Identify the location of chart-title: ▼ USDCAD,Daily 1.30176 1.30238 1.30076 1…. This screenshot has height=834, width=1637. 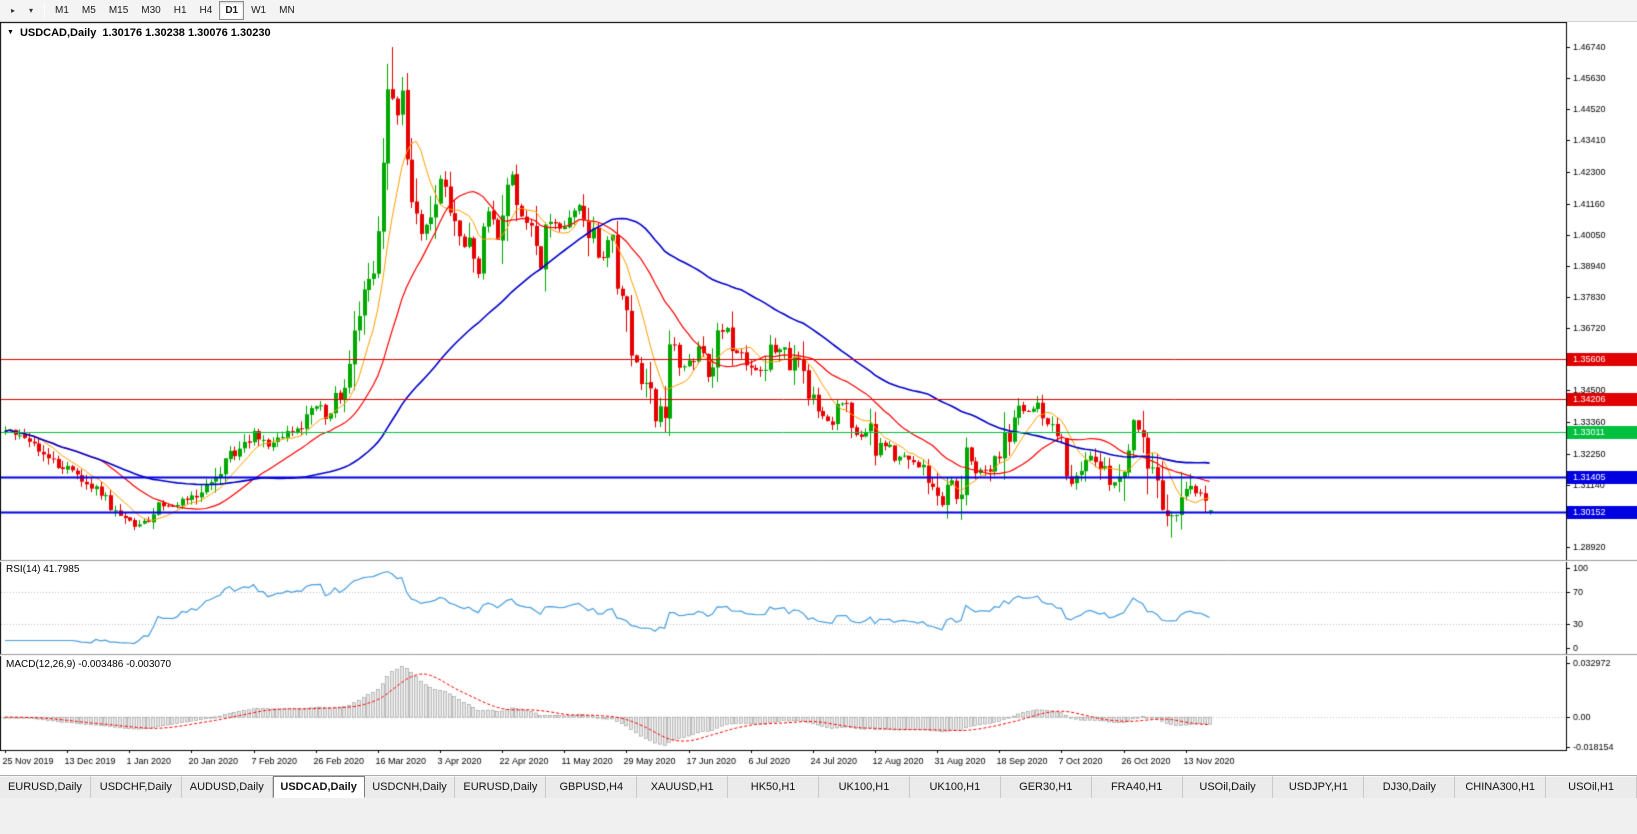
(139, 33).